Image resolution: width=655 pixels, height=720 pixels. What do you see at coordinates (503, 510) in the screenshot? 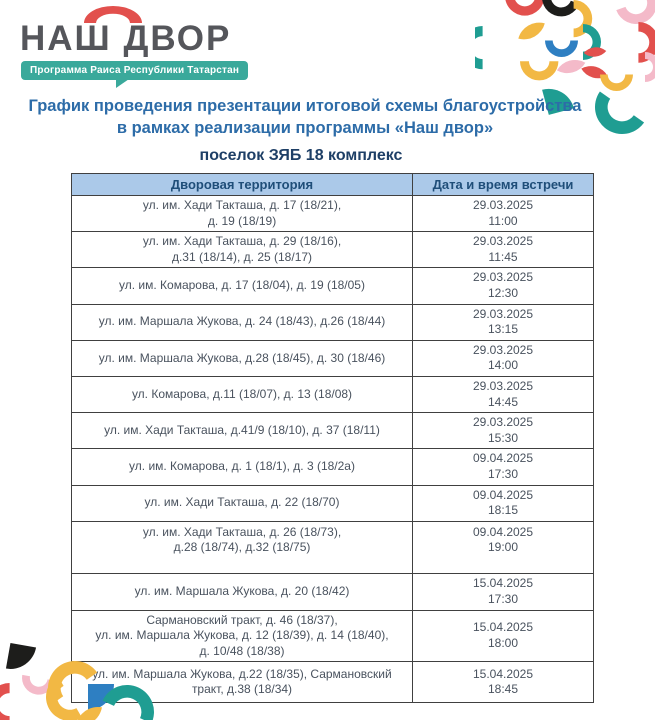
I see `time-text: 18:15` at bounding box center [503, 510].